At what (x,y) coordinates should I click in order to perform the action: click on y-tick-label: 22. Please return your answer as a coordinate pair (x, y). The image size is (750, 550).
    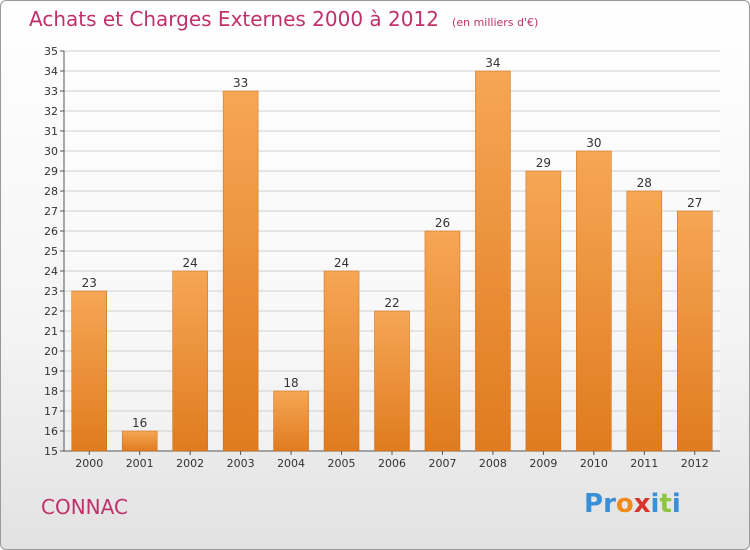
    Looking at the image, I should click on (51, 311).